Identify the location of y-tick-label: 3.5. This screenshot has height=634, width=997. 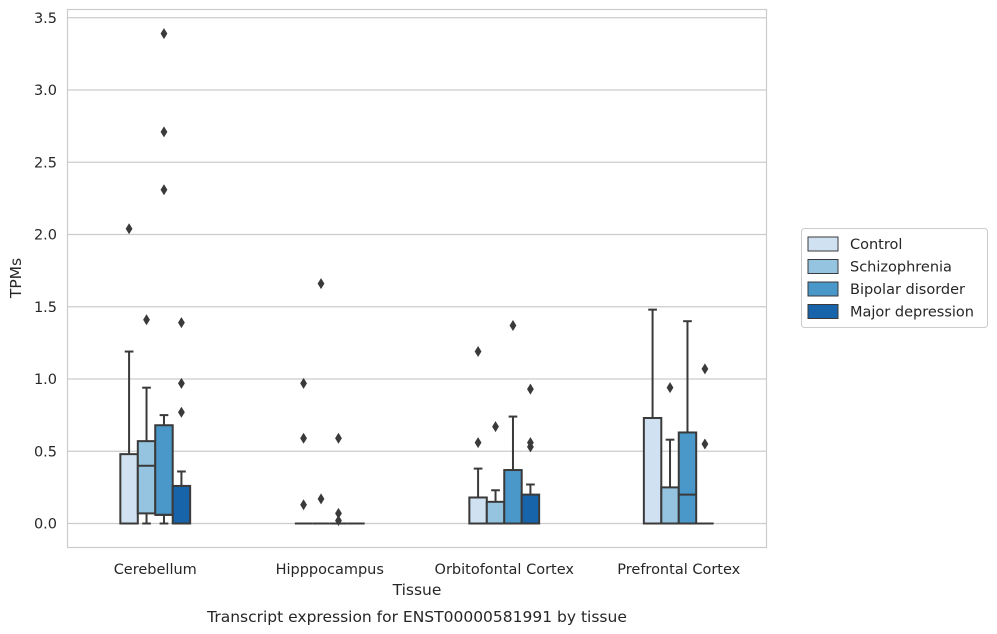
(45, 19).